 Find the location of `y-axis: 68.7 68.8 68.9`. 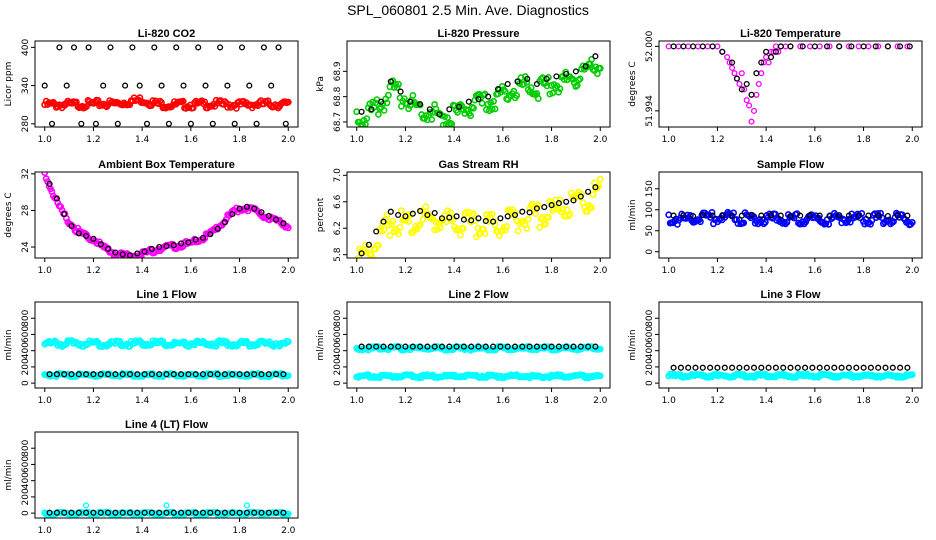

y-axis: 68.7 68.8 68.9 is located at coordinates (340, 96).